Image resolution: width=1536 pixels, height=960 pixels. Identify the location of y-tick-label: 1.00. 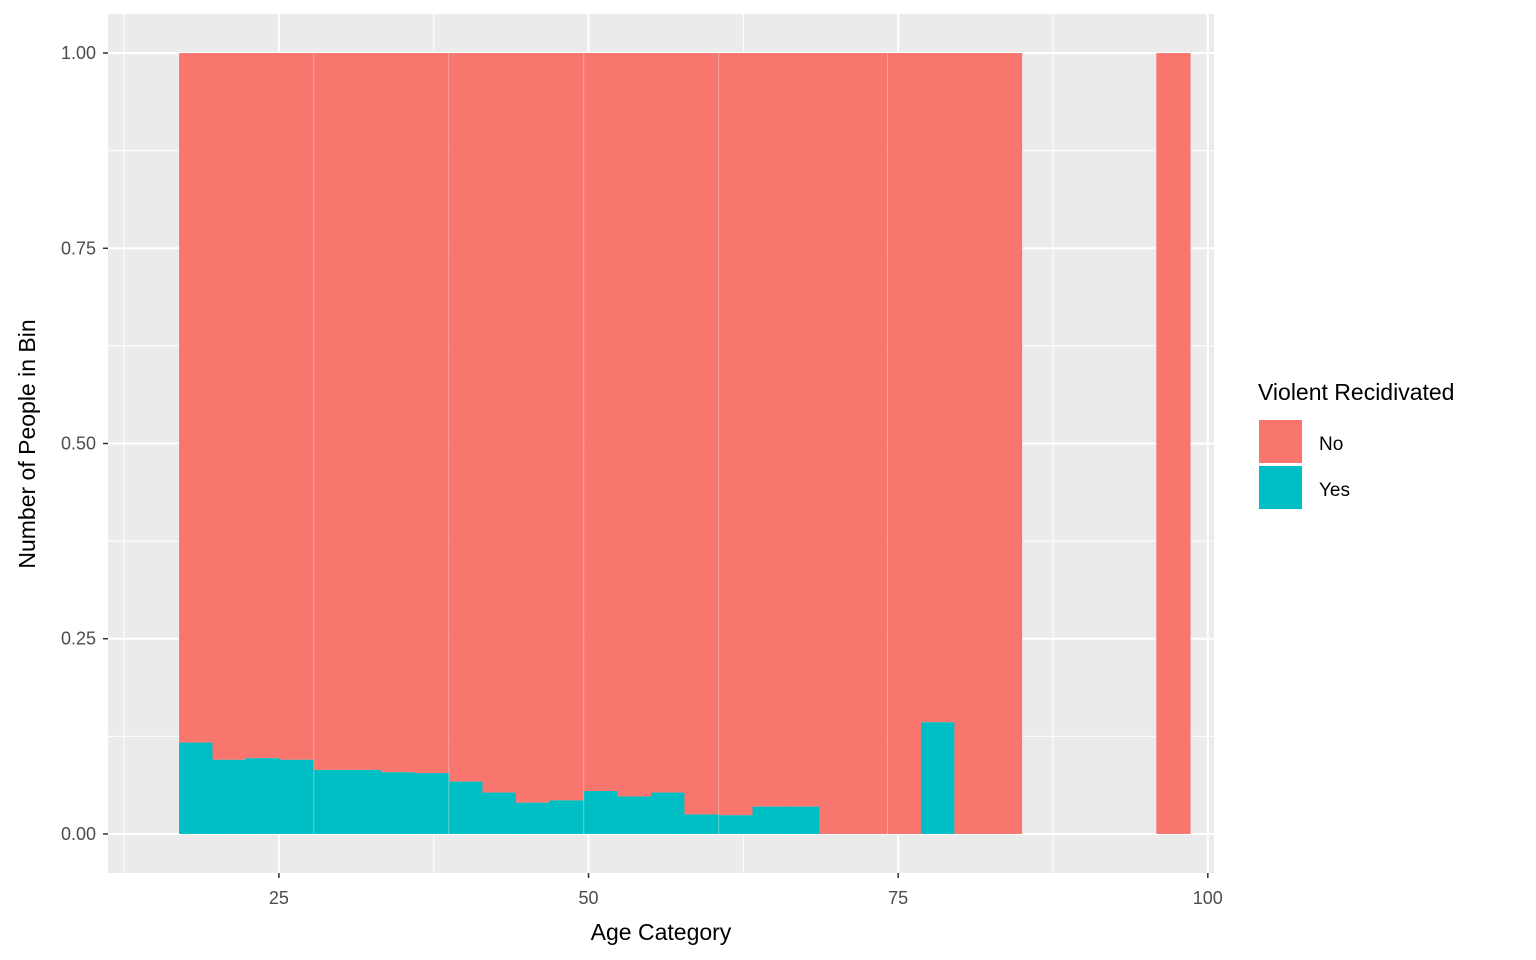
(78, 53).